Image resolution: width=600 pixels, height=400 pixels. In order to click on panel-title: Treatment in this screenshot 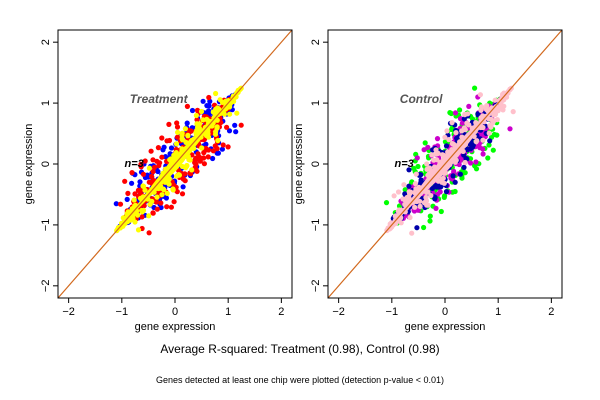, I will do `click(159, 99)`.